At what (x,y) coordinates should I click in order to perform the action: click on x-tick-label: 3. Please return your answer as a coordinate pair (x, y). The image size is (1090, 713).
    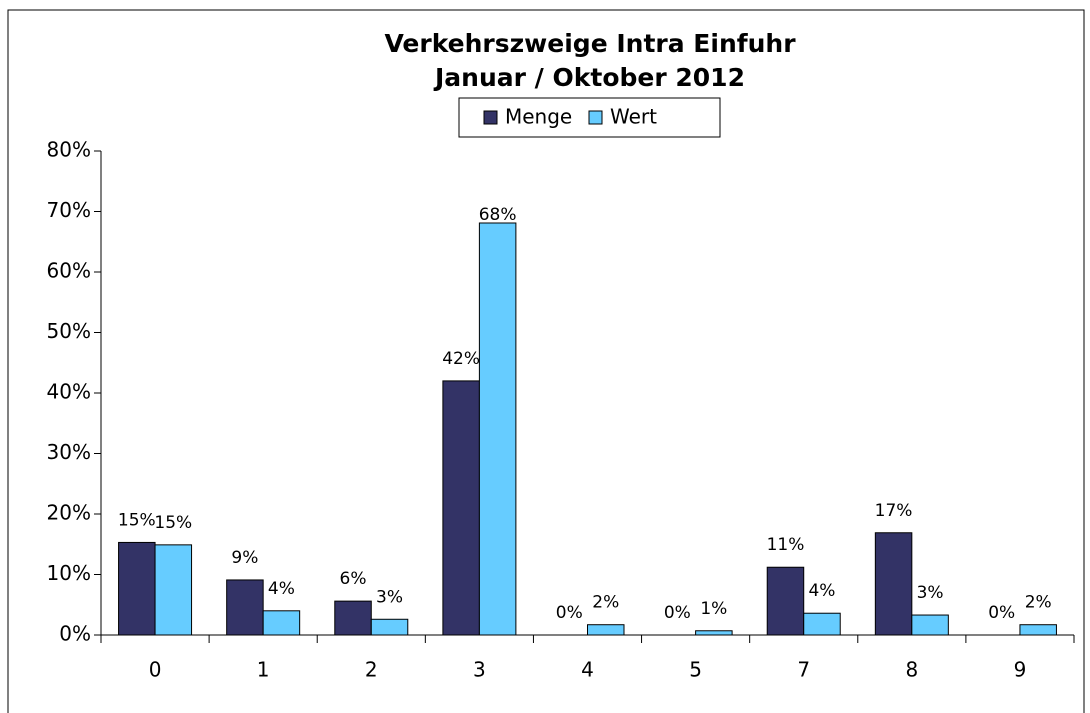
    Looking at the image, I should click on (479, 670).